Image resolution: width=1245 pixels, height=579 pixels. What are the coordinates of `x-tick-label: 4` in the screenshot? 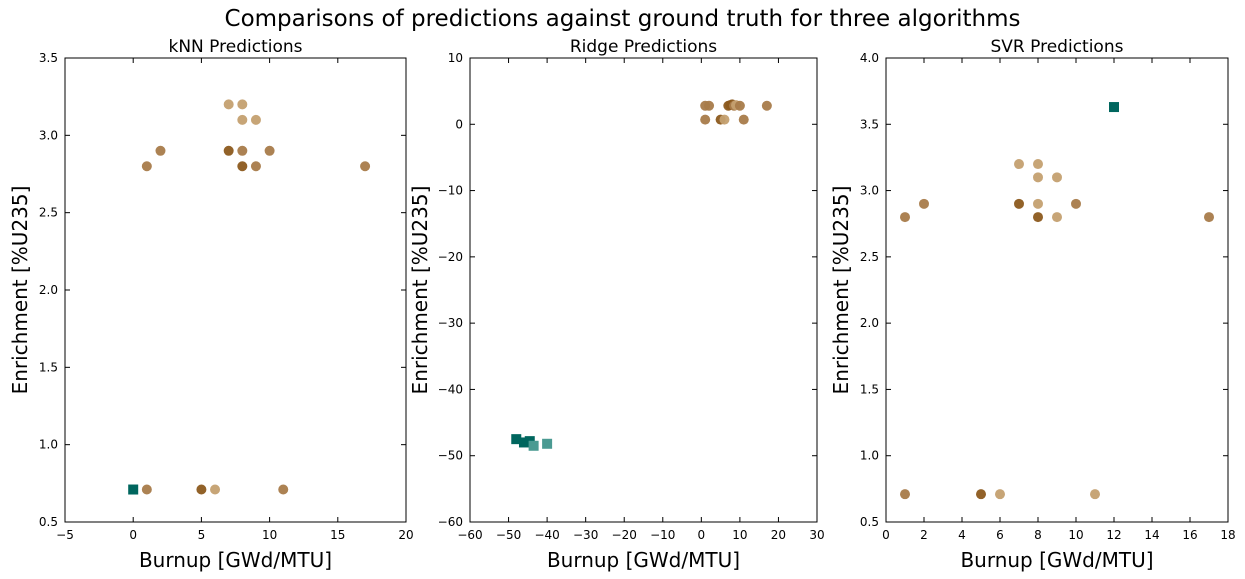 It's located at (962, 535).